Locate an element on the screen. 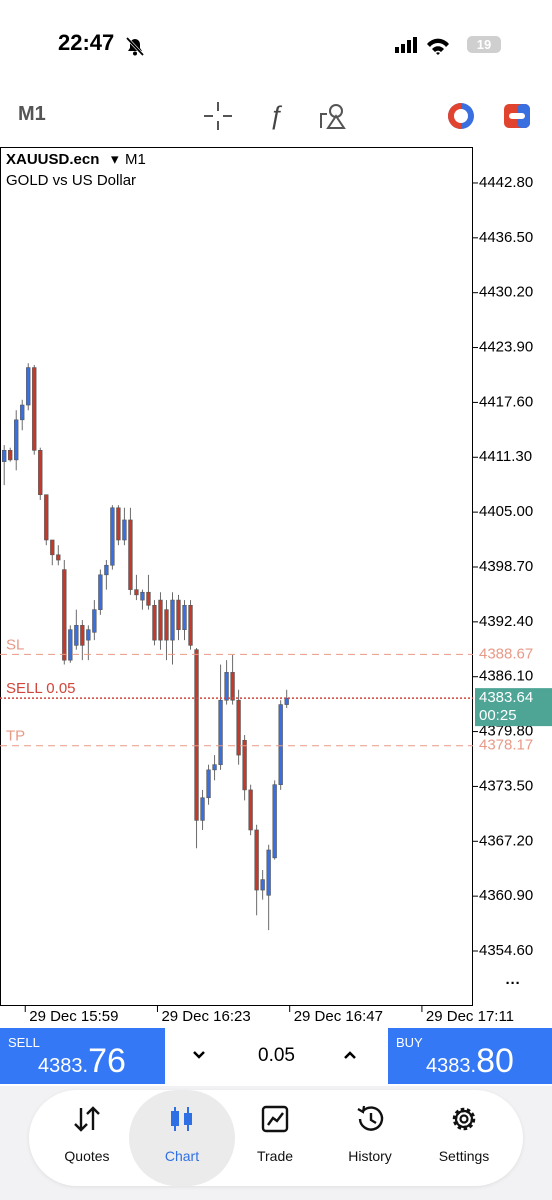  y-tick-label: 4417.60 is located at coordinates (506, 401).